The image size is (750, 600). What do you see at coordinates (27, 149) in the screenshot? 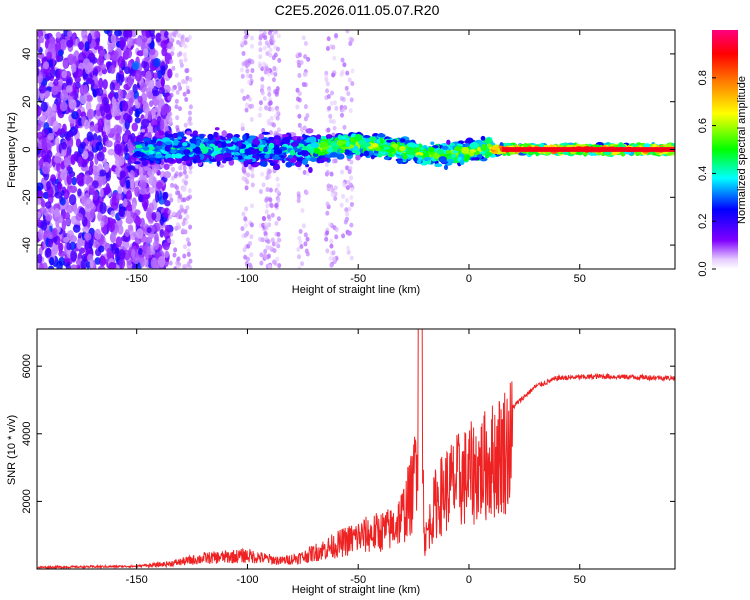
I see `heatmap-ytick-label: 0` at bounding box center [27, 149].